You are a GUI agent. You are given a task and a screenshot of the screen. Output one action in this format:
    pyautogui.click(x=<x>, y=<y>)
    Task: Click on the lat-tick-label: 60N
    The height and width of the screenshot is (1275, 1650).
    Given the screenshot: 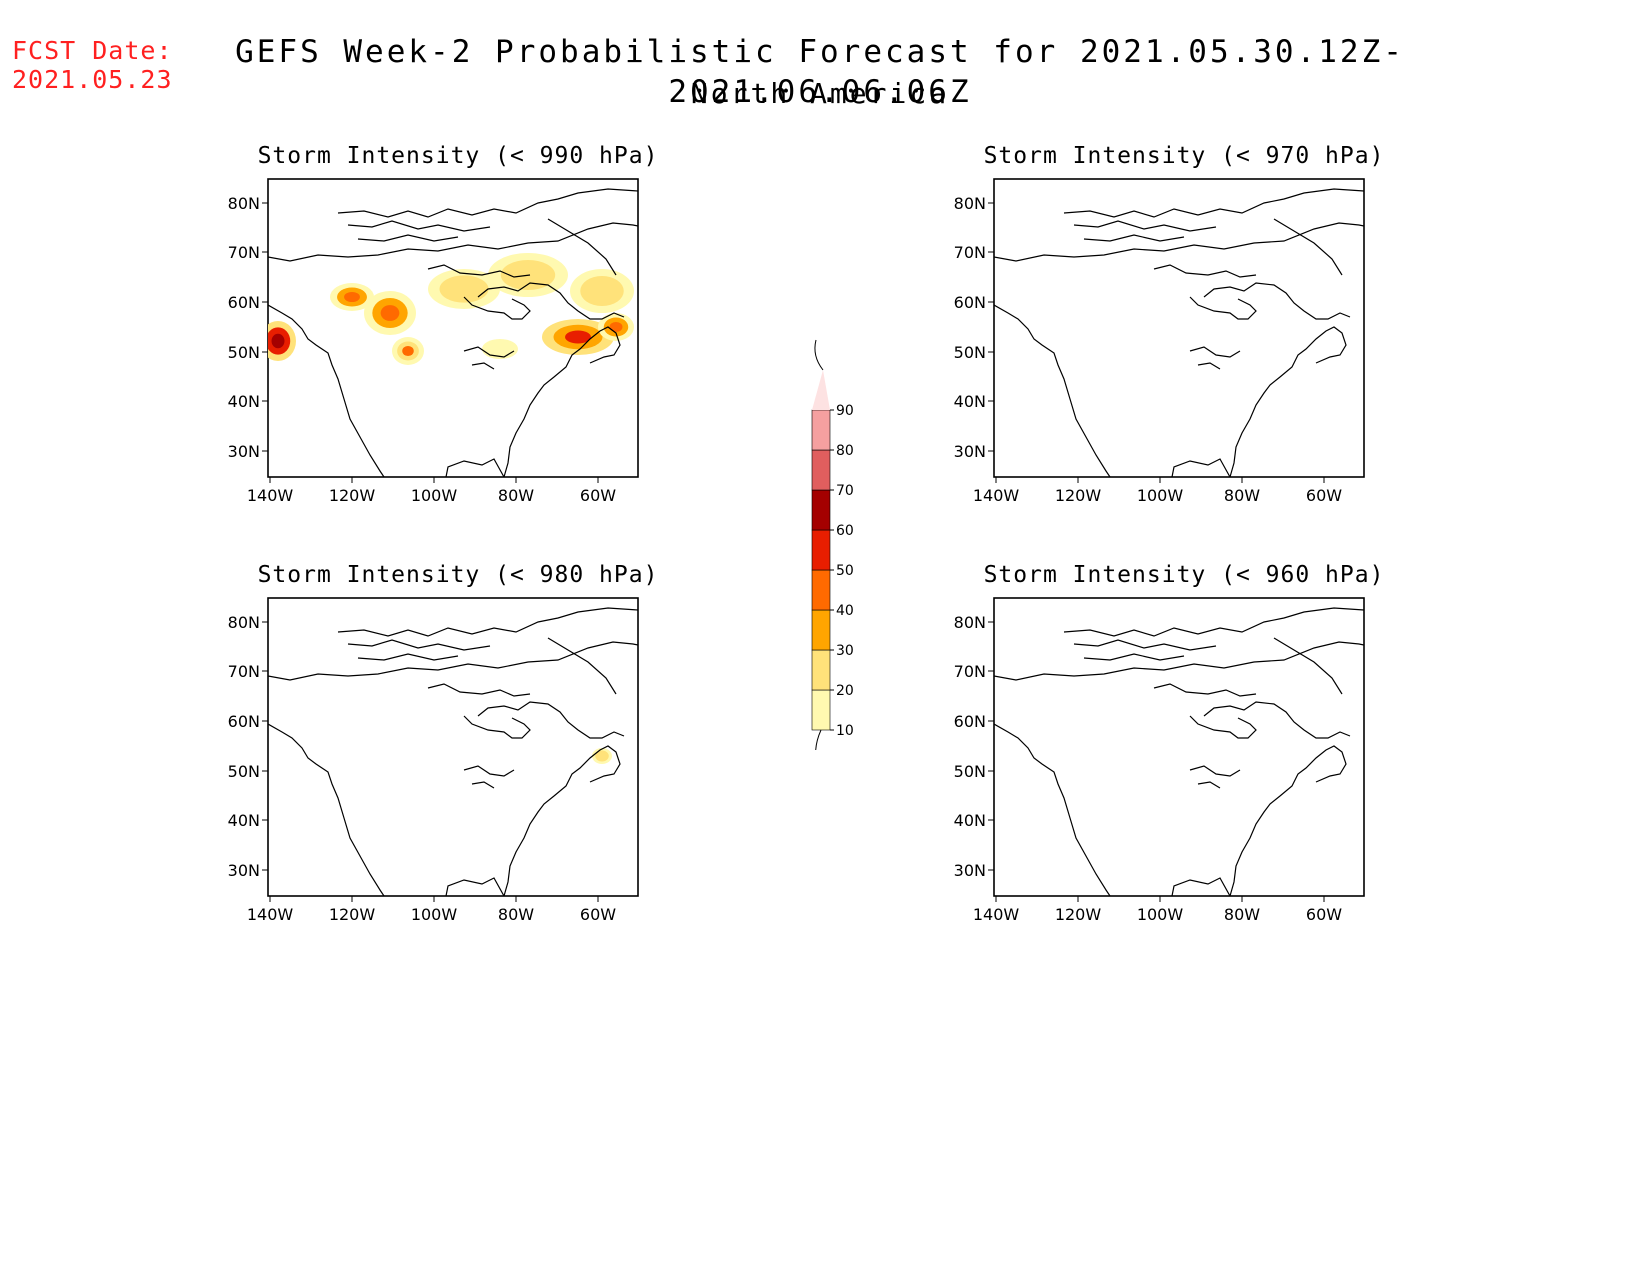 What is the action you would take?
    pyautogui.click(x=244, y=302)
    